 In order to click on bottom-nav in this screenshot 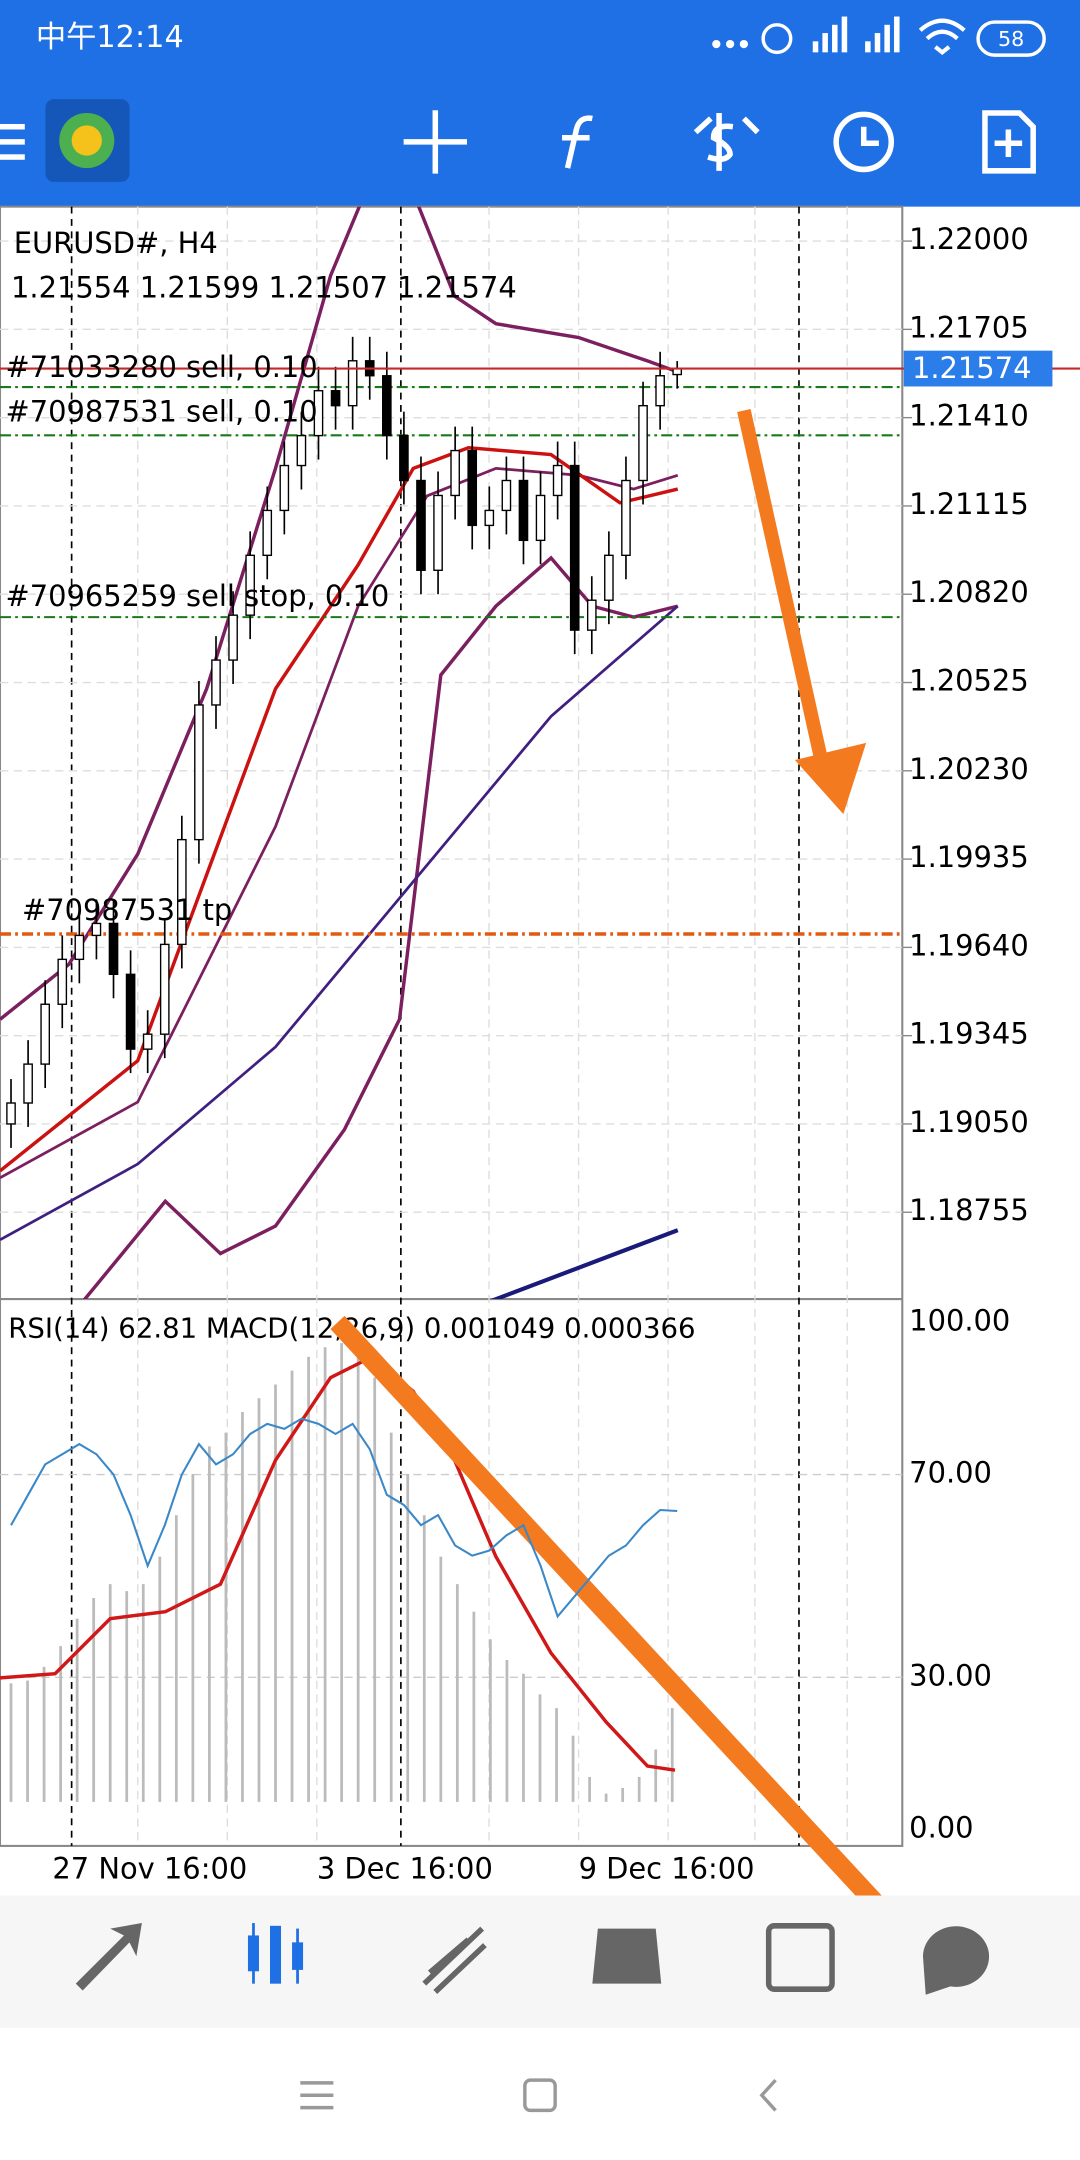, I will do `click(540, 1961)`.